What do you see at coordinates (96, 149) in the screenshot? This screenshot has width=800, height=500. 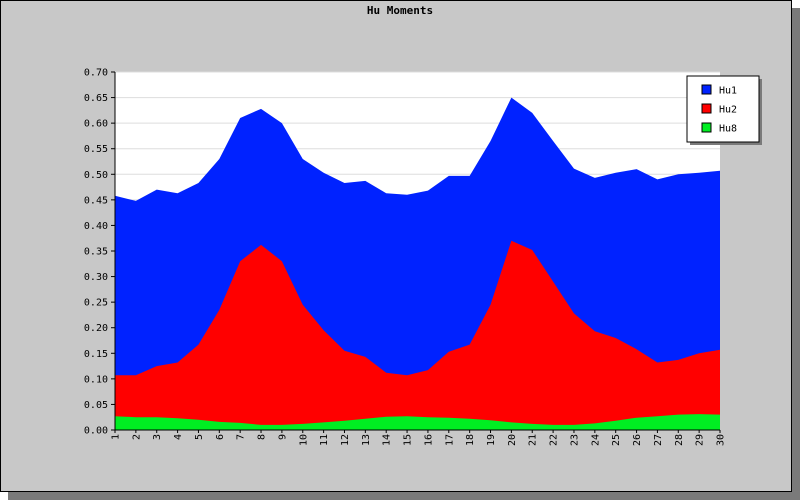 I see `y-tick-label: 0.55` at bounding box center [96, 149].